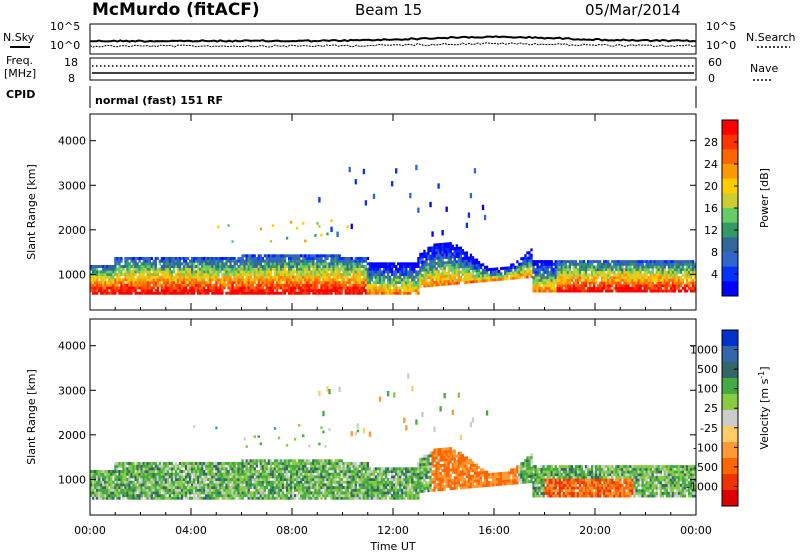 Image resolution: width=800 pixels, height=554 pixels. I want to click on colorbar-tick-label: -1000, so click(702, 486).